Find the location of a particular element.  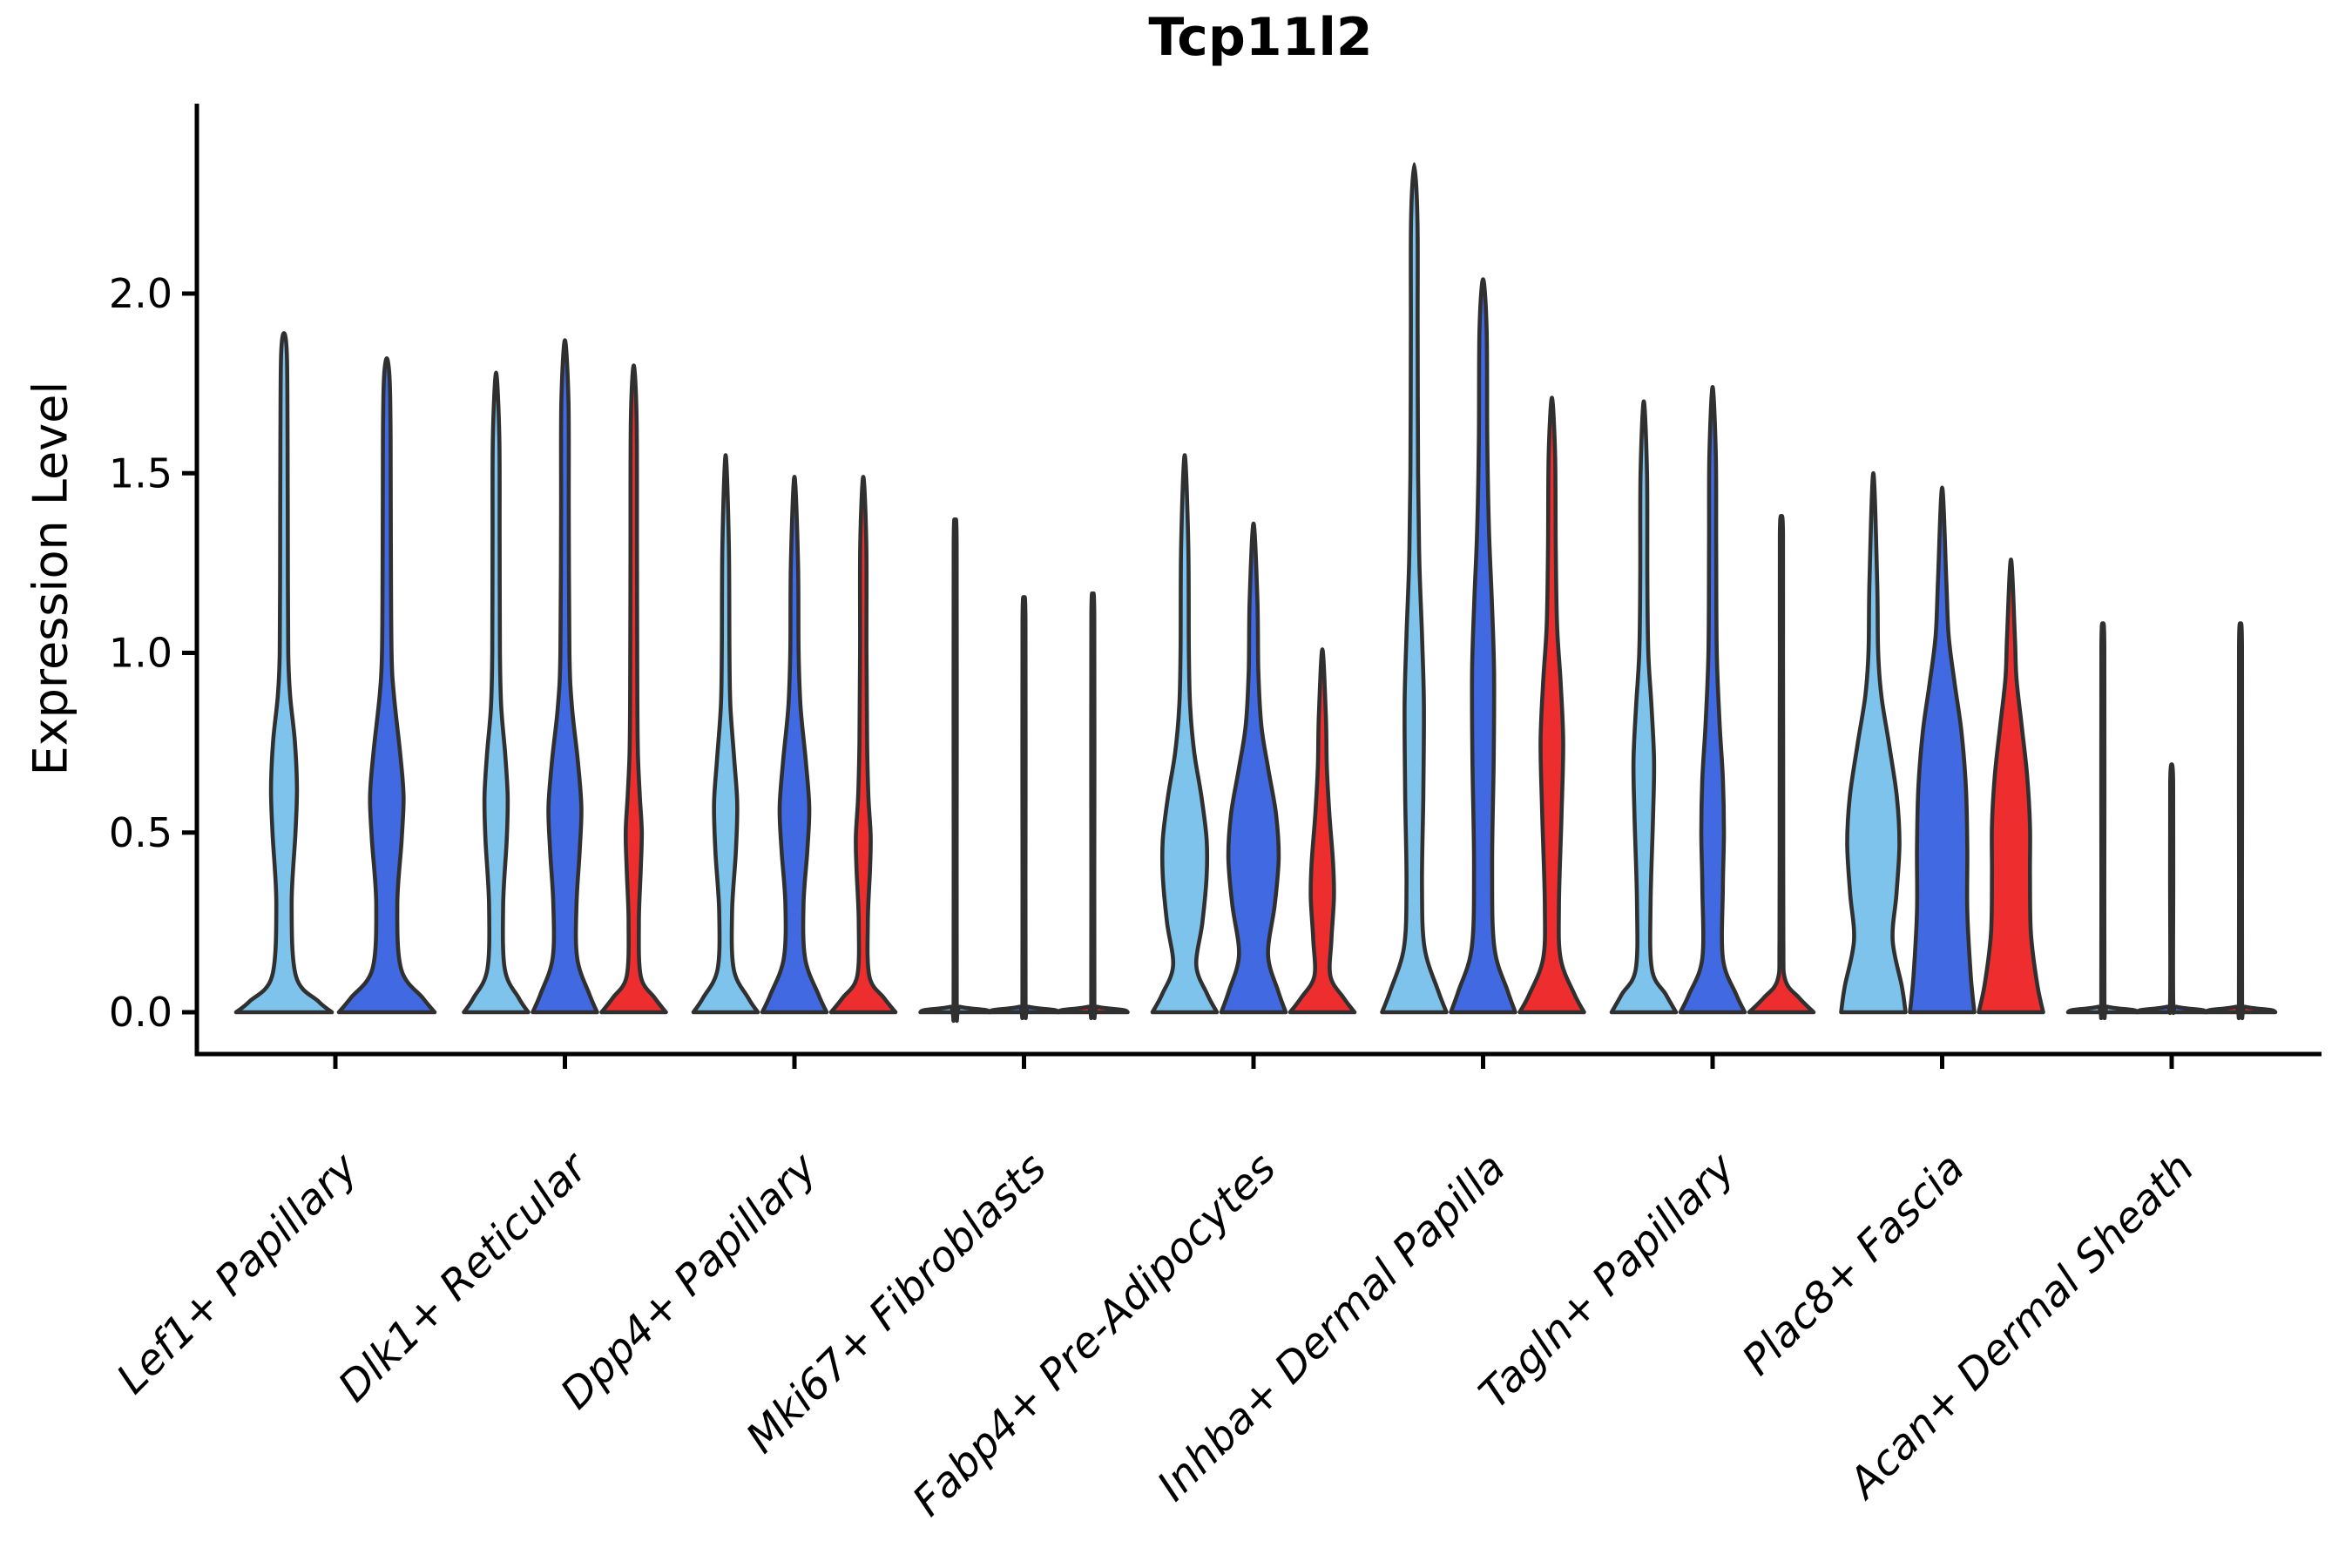

y-tick-label: 1.0 is located at coordinates (140, 653).